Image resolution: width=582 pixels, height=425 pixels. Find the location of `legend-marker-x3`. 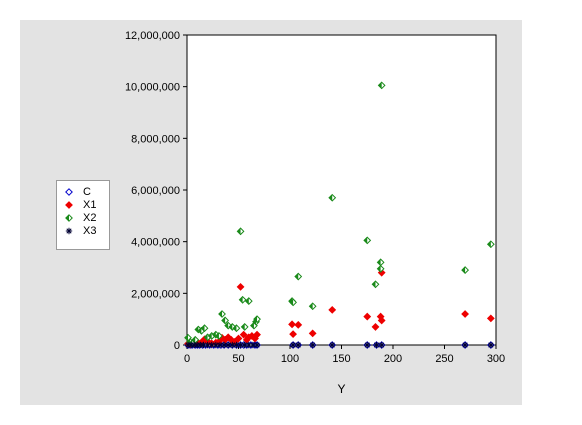

legend-marker-x3 is located at coordinates (69, 230).